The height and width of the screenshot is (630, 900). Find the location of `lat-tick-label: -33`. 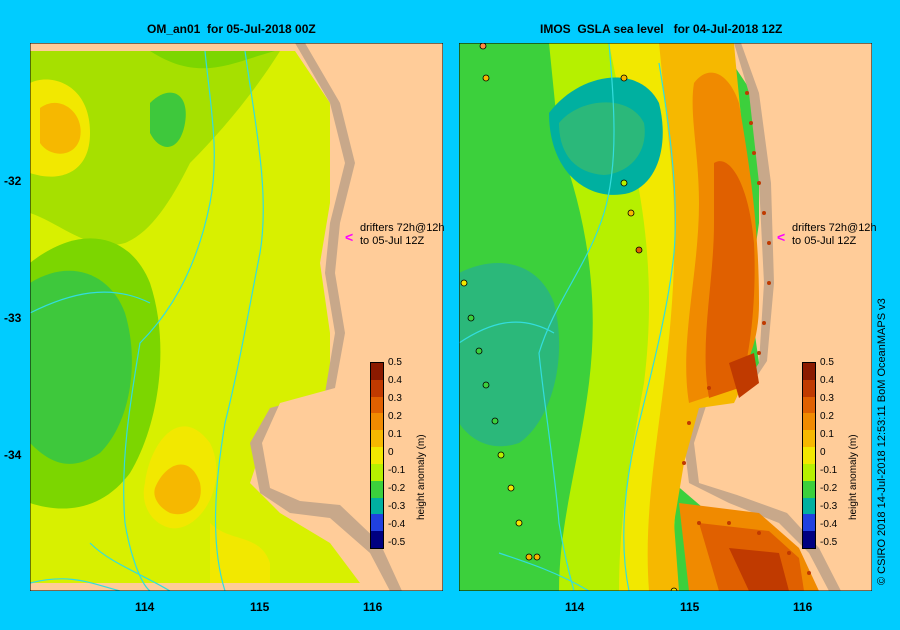

lat-tick-label: -33 is located at coordinates (13, 318).